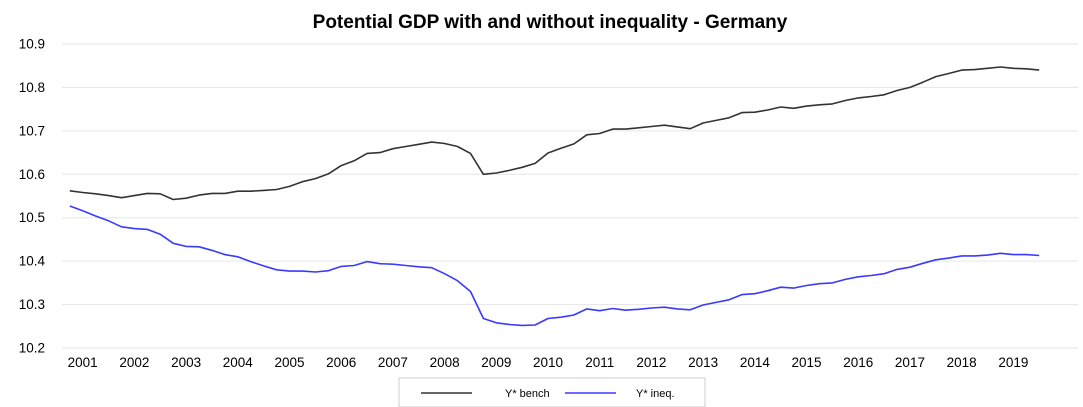  Describe the element at coordinates (32, 44) in the screenshot. I see `y-tick-label-10.9: 10.9` at that location.